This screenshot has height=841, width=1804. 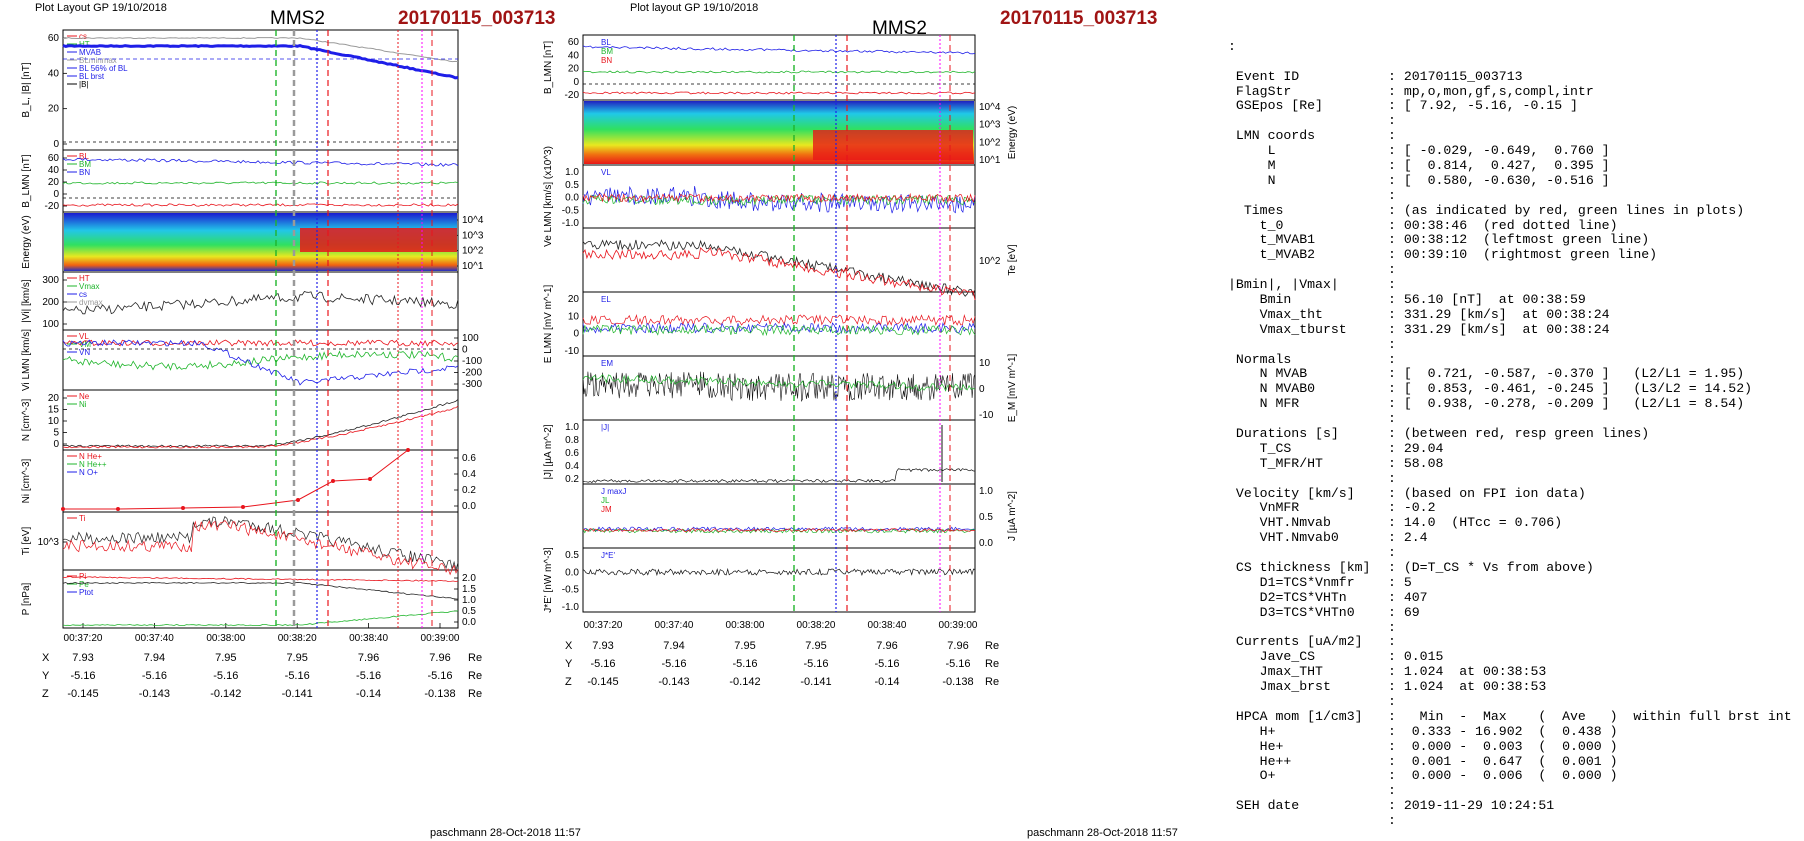 What do you see at coordinates (1412, 508) in the screenshot?
I see `info-value: : -0.2` at bounding box center [1412, 508].